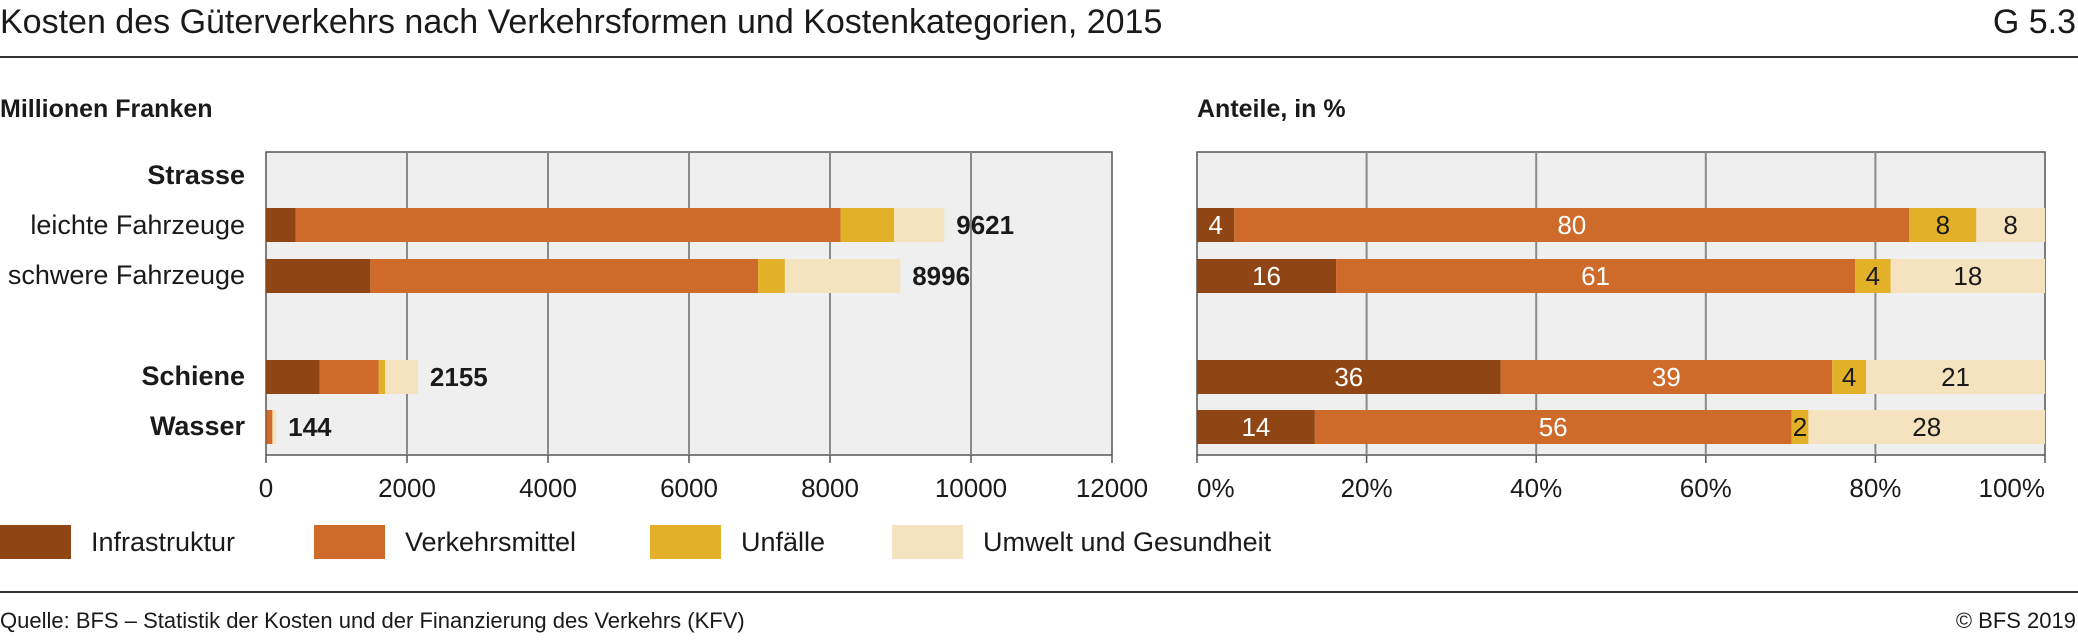  Describe the element at coordinates (1112, 488) in the screenshot. I see `tick-label-abs: 12000` at that location.